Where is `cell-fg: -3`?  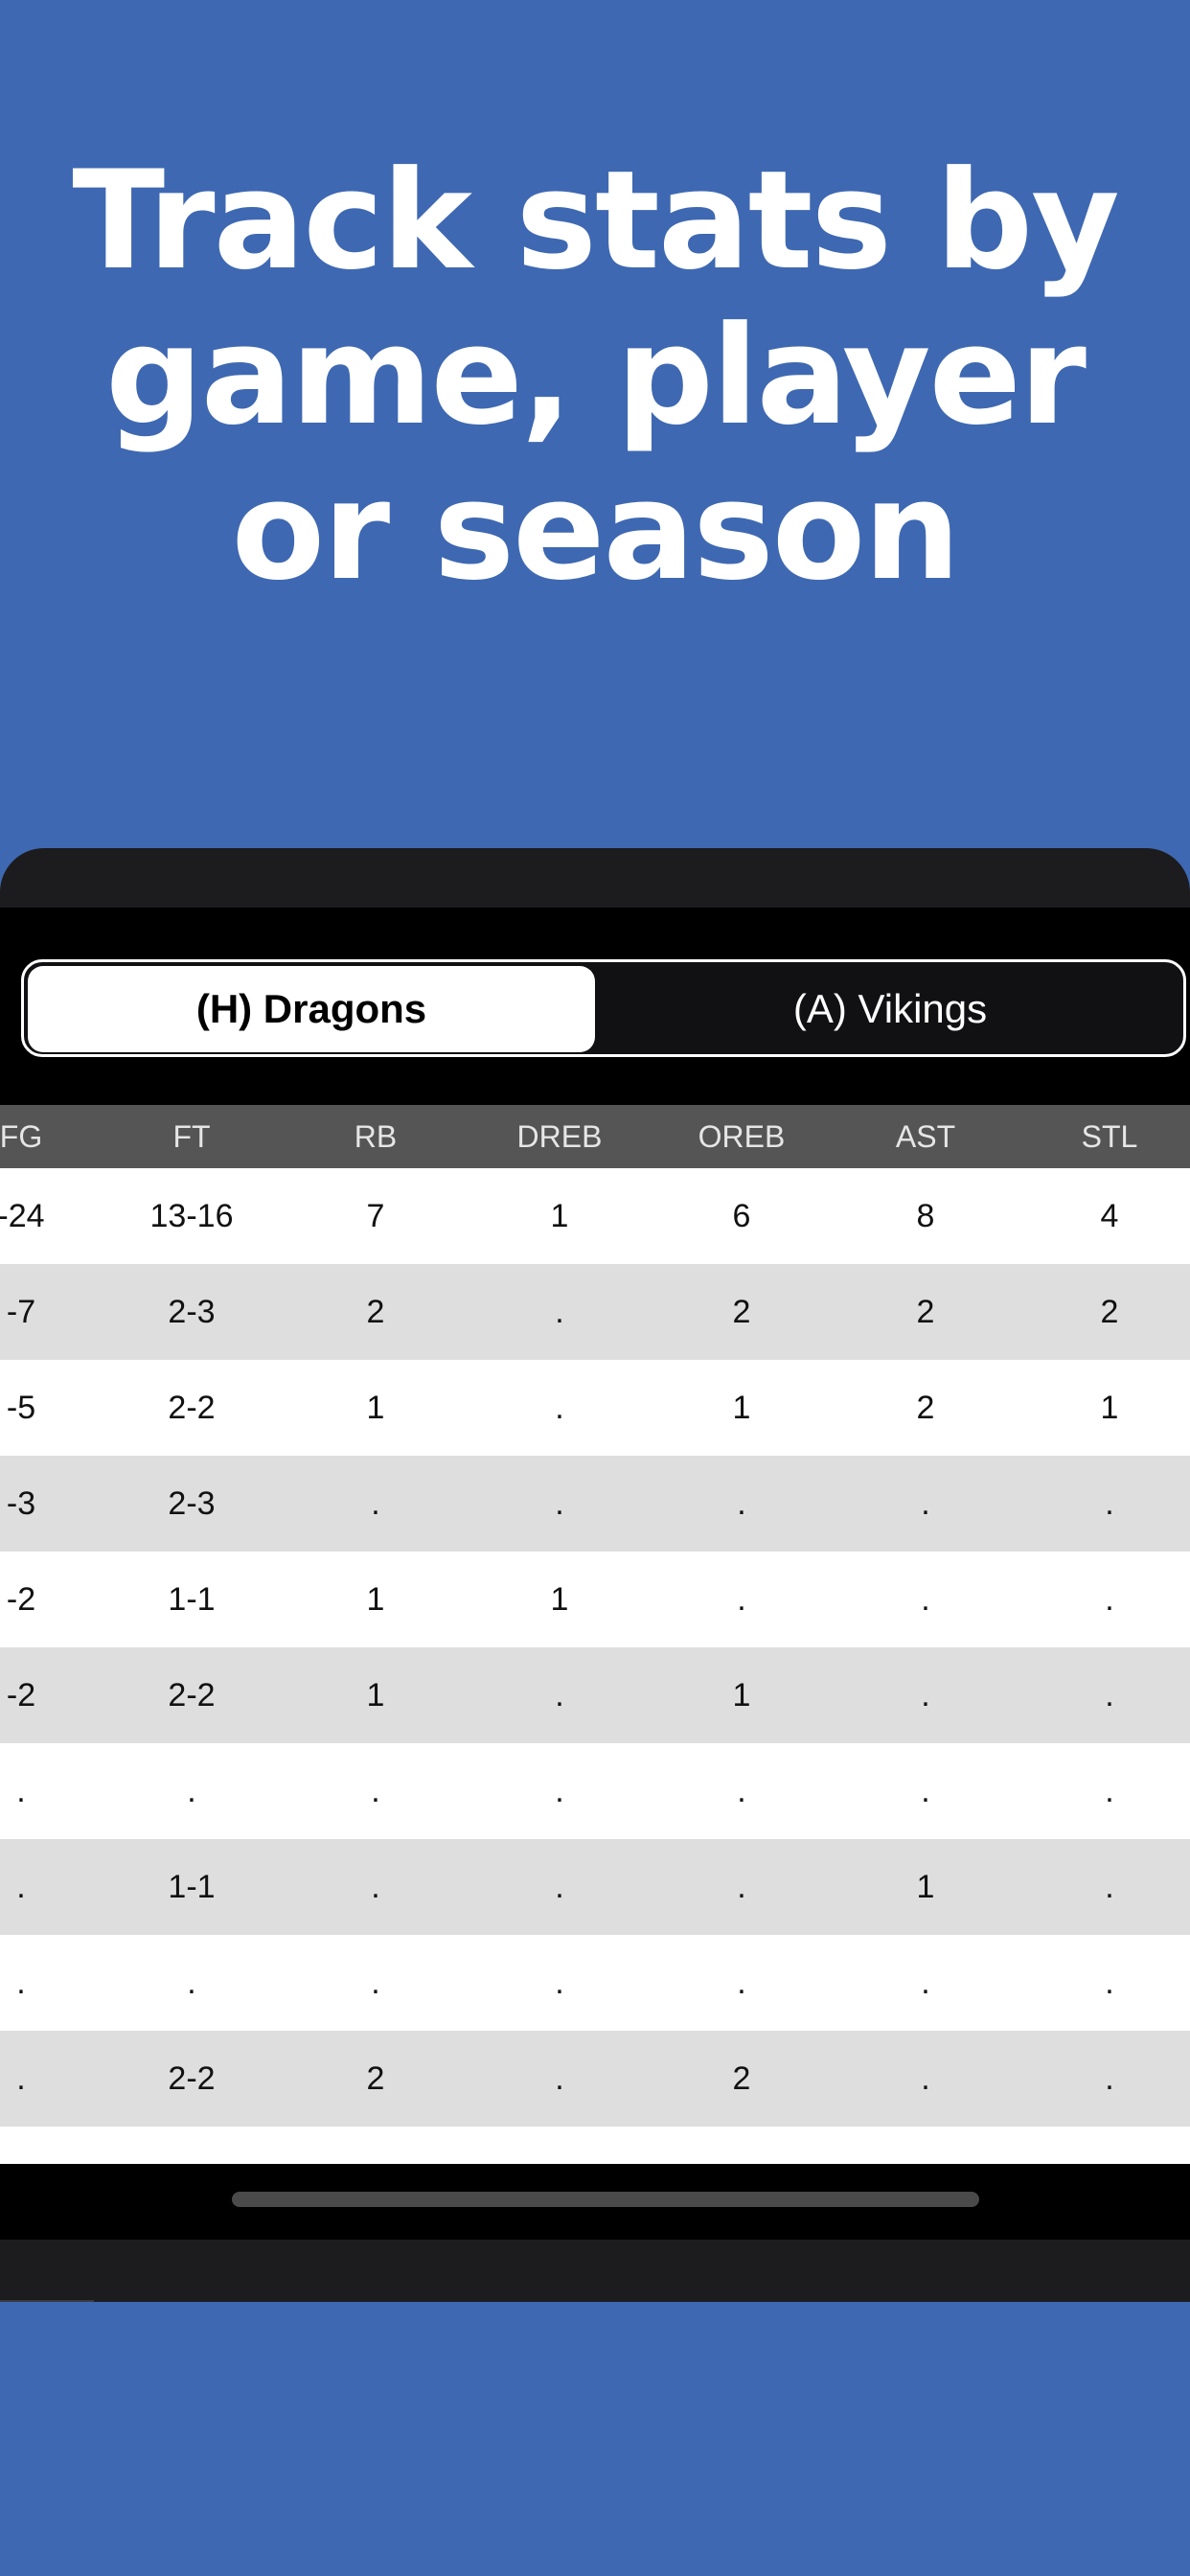 cell-fg: -3 is located at coordinates (21, 1503).